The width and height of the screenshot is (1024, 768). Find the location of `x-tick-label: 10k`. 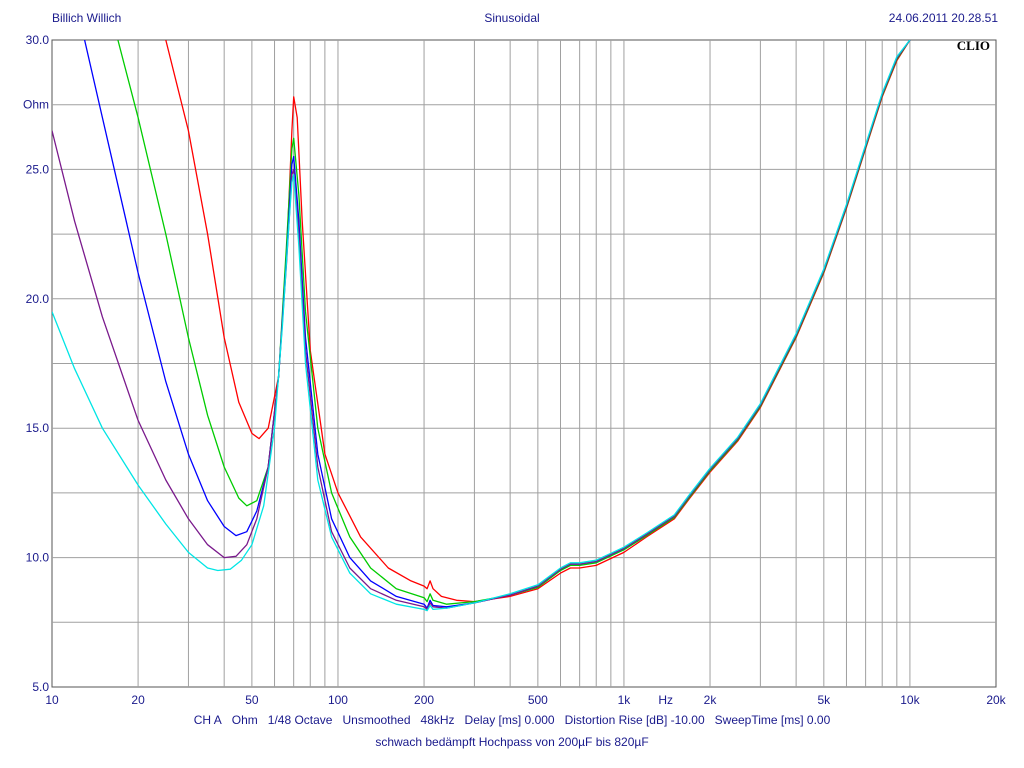

x-tick-label: 10k is located at coordinates (910, 700).